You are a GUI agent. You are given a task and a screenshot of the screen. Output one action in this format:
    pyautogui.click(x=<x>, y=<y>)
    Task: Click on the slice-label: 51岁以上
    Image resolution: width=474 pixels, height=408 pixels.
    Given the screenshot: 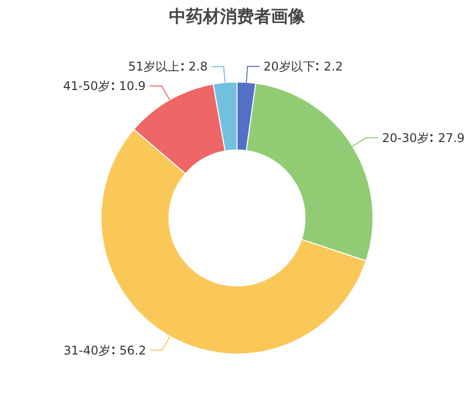 What is the action you would take?
    pyautogui.click(x=154, y=67)
    